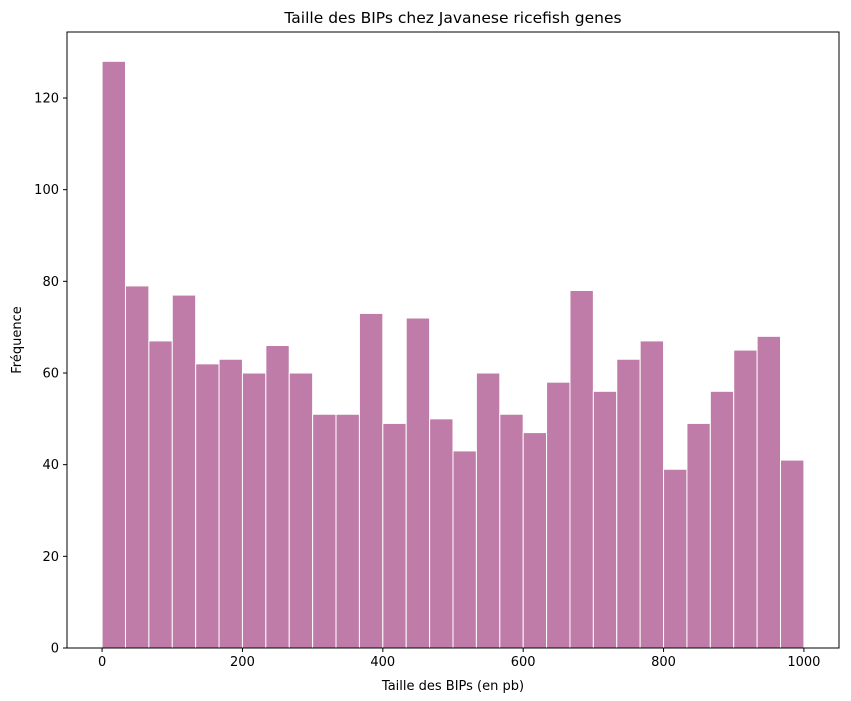 The height and width of the screenshot is (701, 851). What do you see at coordinates (663, 662) in the screenshot?
I see `x-tick-label: 800` at bounding box center [663, 662].